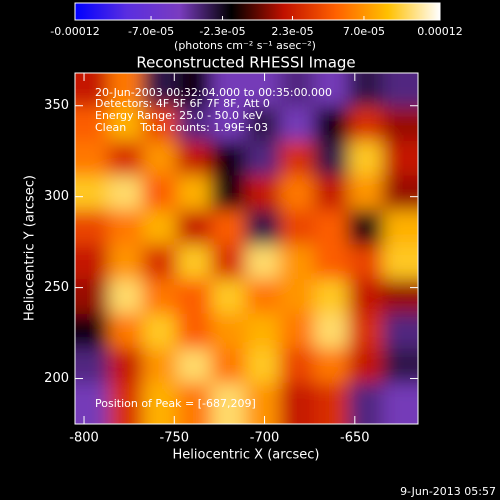  I want to click on date-stamp: 9-Jun-2013 05:57, so click(448, 491).